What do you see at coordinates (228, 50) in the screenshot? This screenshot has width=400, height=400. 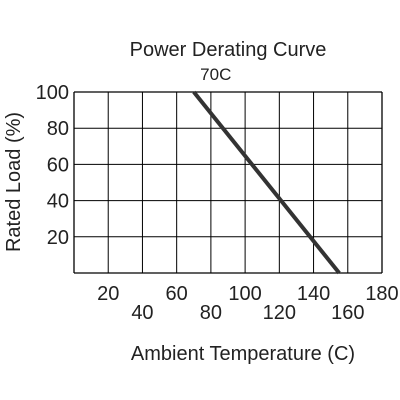 I see `chart-title: Power Derating Curve` at bounding box center [228, 50].